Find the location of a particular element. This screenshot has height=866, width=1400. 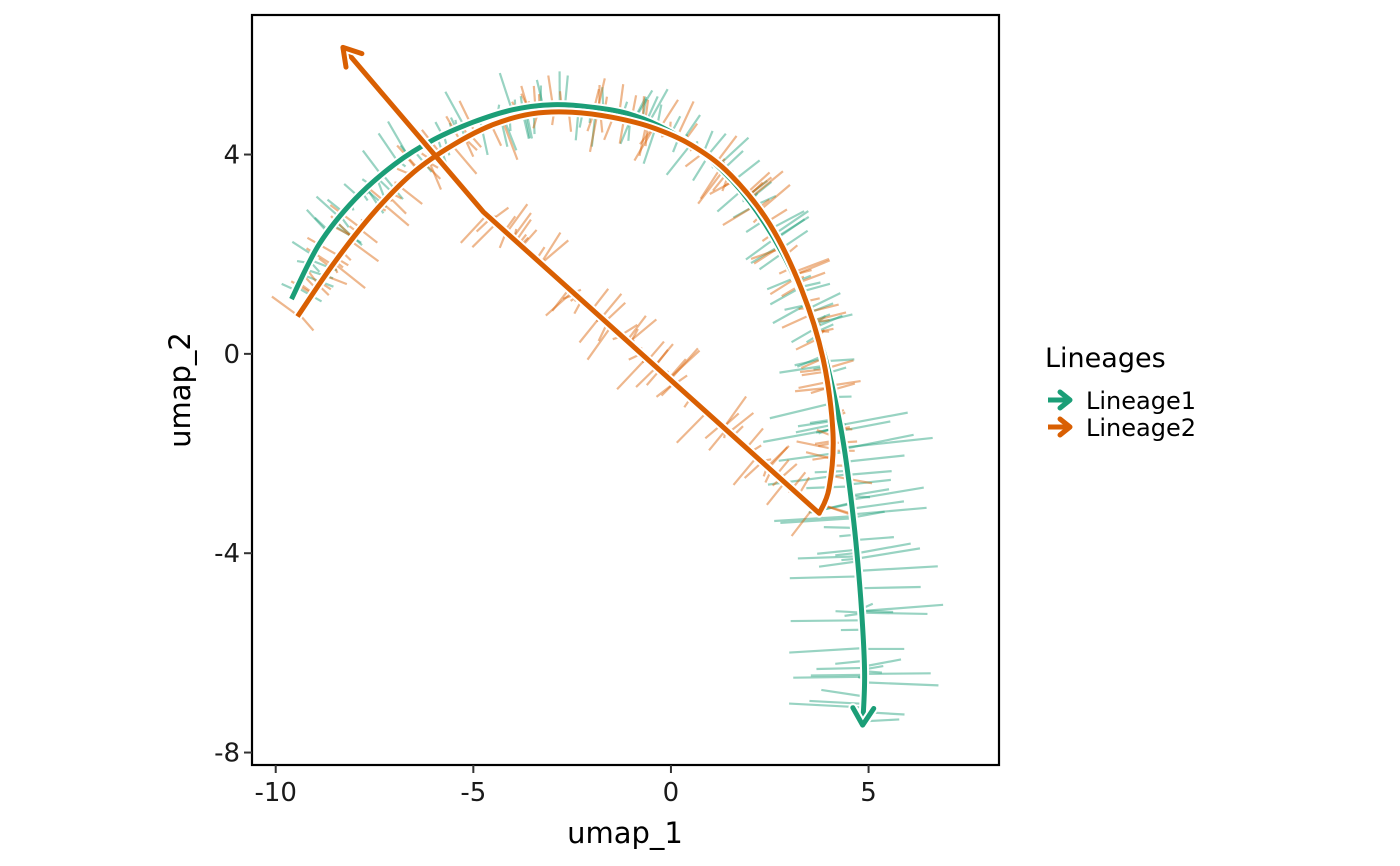

y-tick-label: 4 is located at coordinates (231, 156).